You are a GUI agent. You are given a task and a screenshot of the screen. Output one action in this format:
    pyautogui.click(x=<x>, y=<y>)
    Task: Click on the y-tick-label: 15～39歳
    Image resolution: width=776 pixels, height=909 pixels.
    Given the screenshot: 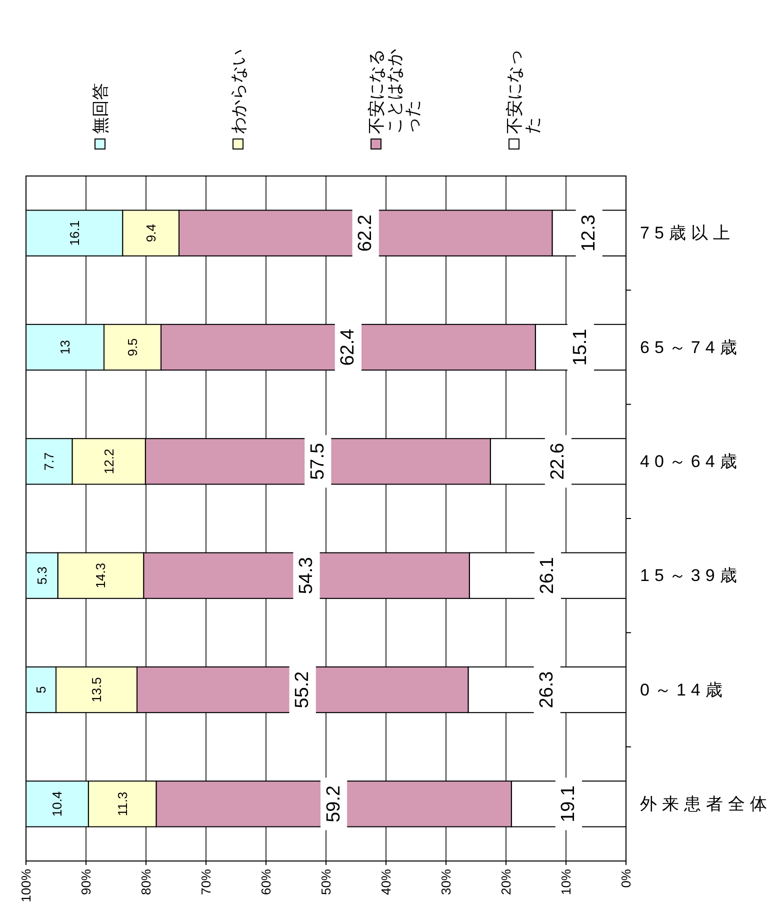 What is the action you would take?
    pyautogui.click(x=691, y=576)
    